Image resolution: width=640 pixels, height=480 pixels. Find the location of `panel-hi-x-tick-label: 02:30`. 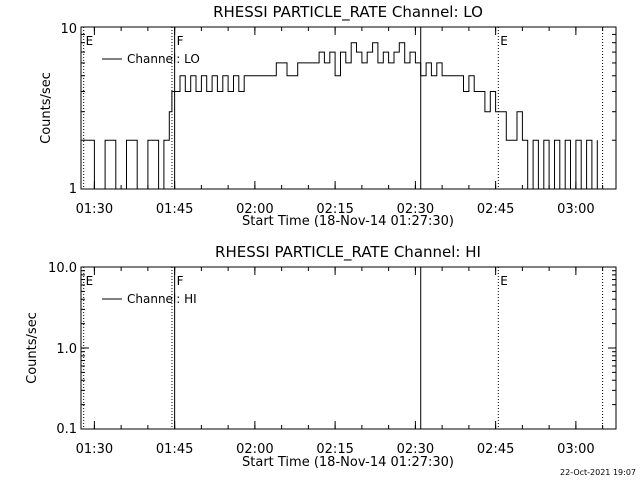

panel-hi-x-tick-label: 02:30 is located at coordinates (415, 449).